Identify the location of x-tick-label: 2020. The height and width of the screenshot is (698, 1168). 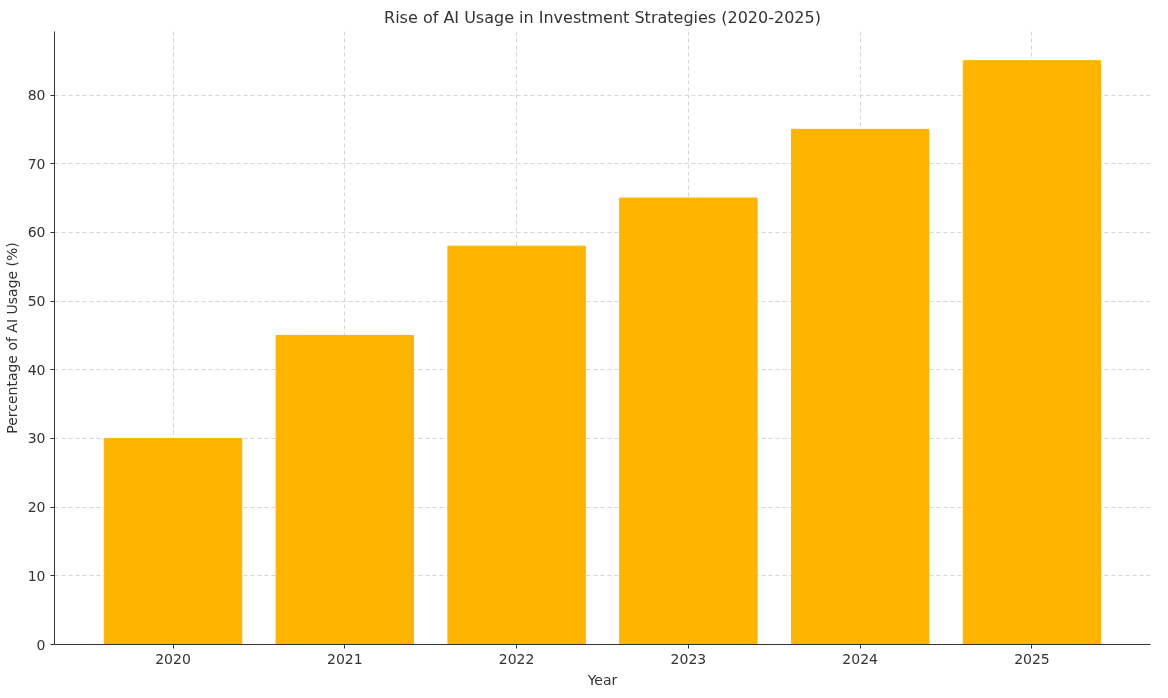
(173, 658).